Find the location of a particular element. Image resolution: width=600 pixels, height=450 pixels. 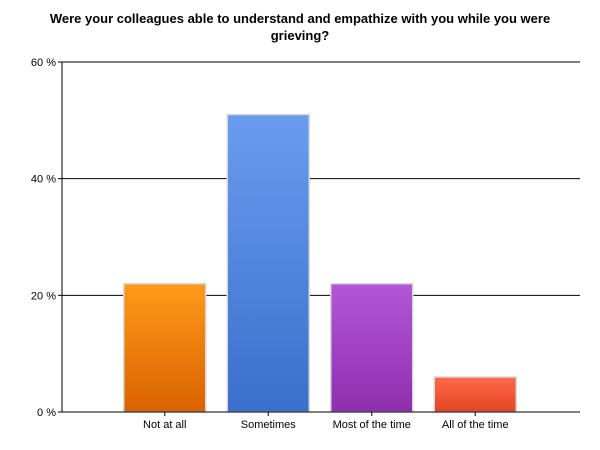

y-tick-label: 0 % is located at coordinates (46, 413).